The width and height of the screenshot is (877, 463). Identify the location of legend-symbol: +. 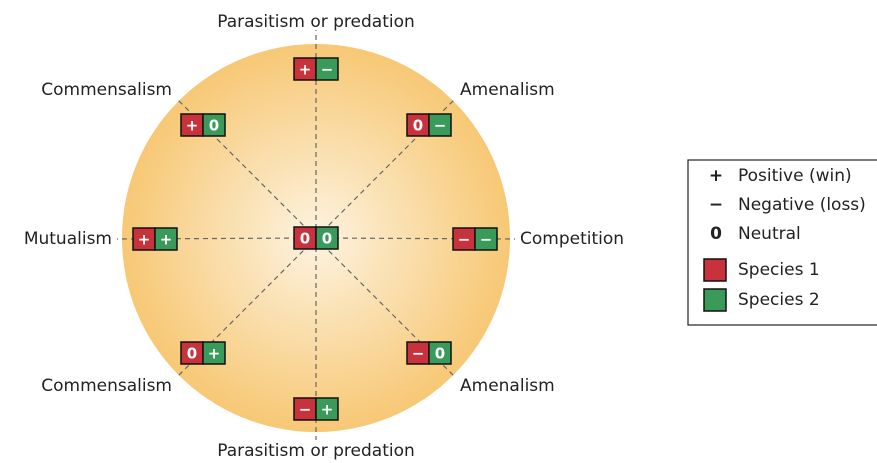
(716, 176).